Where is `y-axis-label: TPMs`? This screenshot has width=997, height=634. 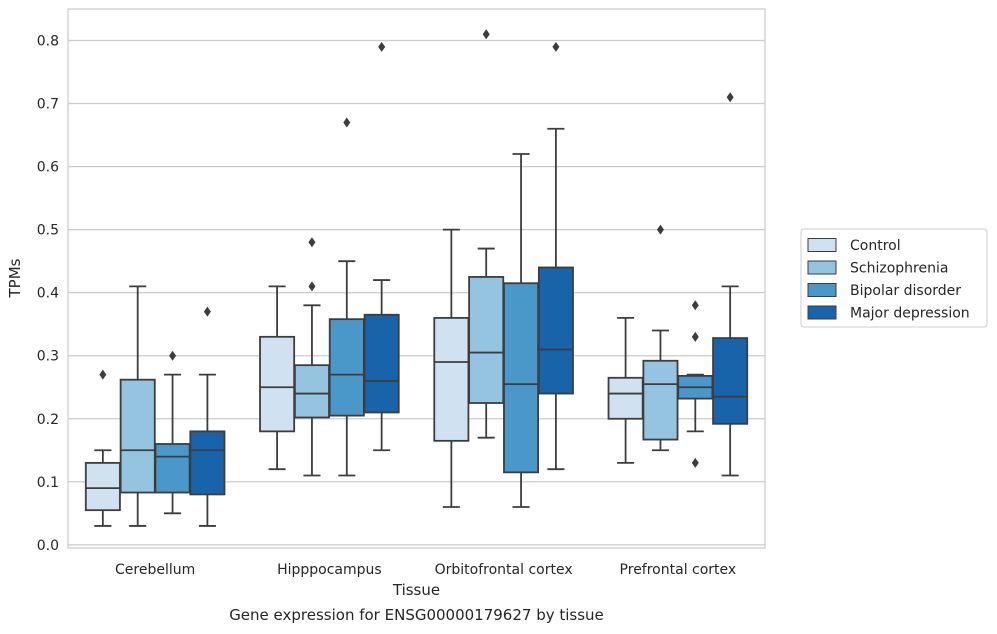 y-axis-label: TPMs is located at coordinates (15, 278).